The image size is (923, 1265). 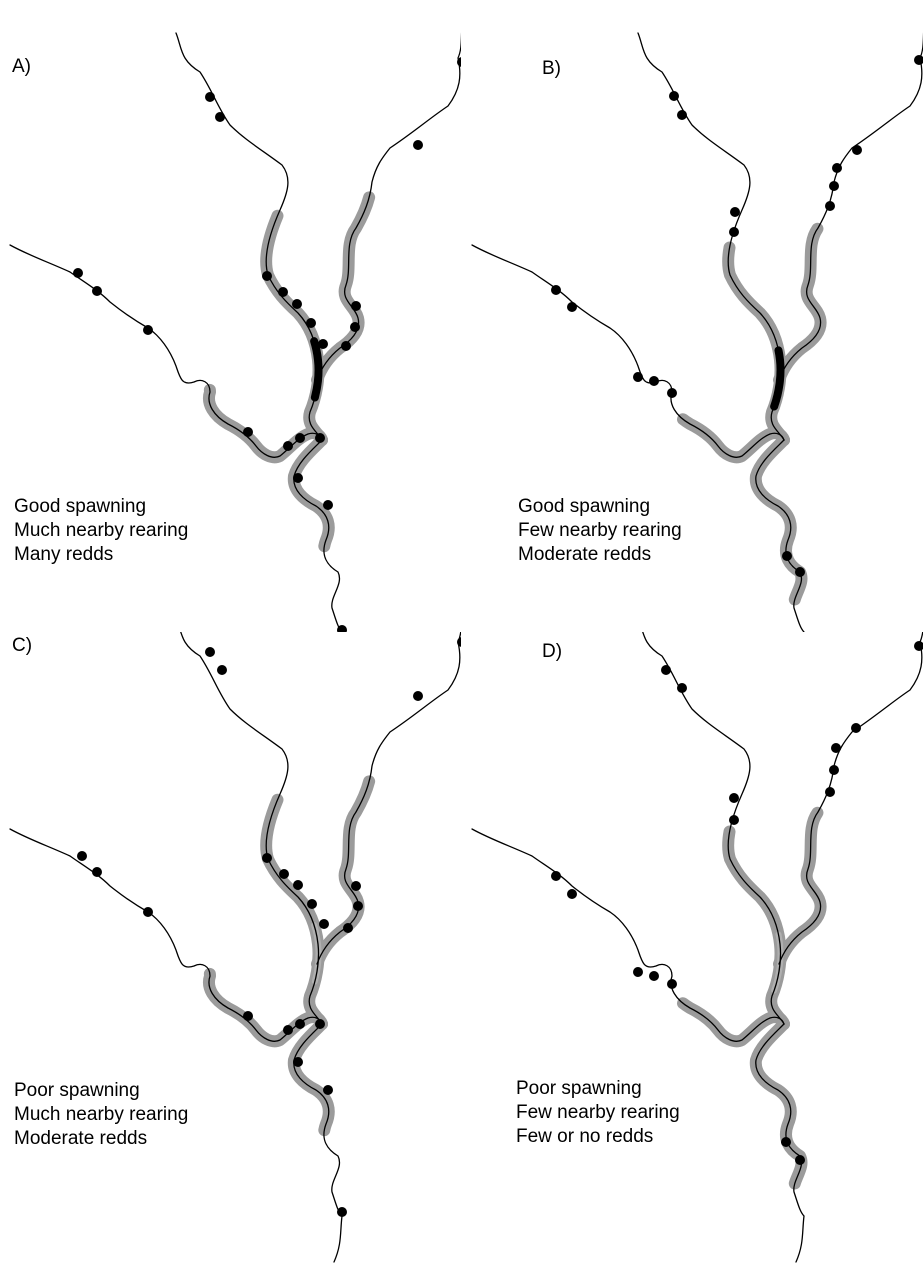 I want to click on panel-c-caption-spawning: Poor spawning, so click(x=77, y=1090).